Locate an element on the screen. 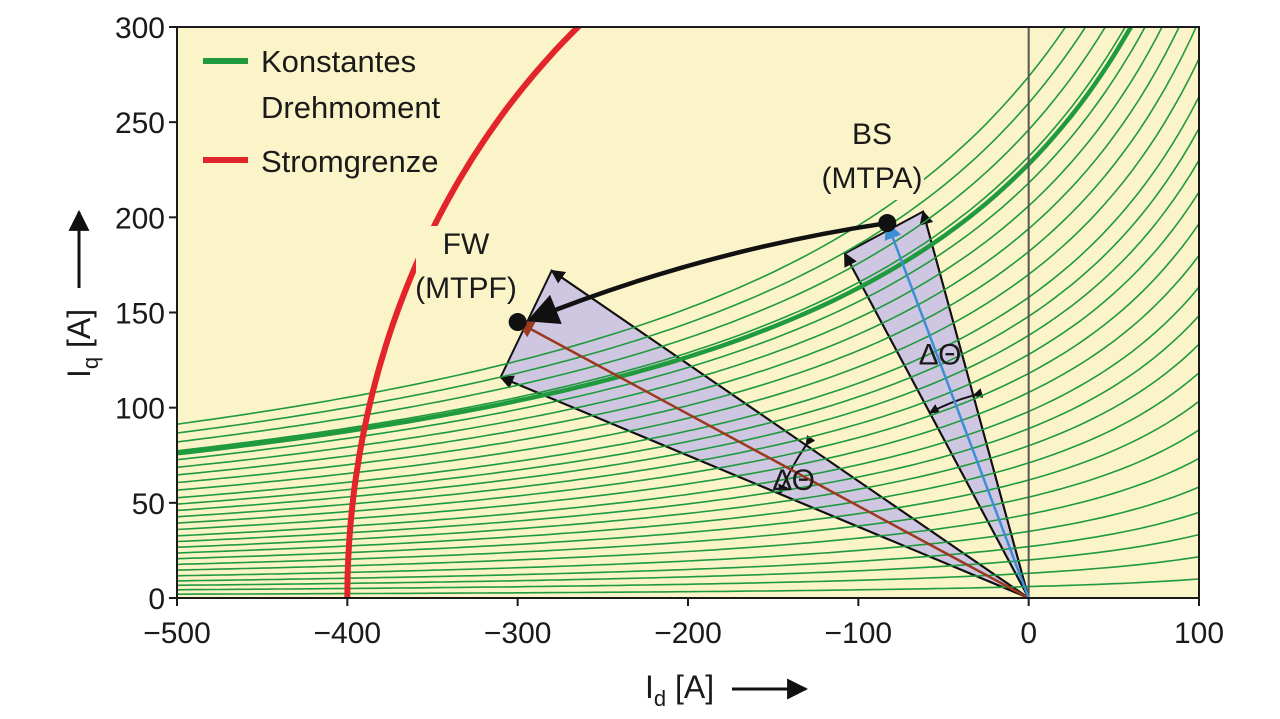 Image resolution: width=1280 pixels, height=719 pixels. x-tick-label: −500 is located at coordinates (177, 633).